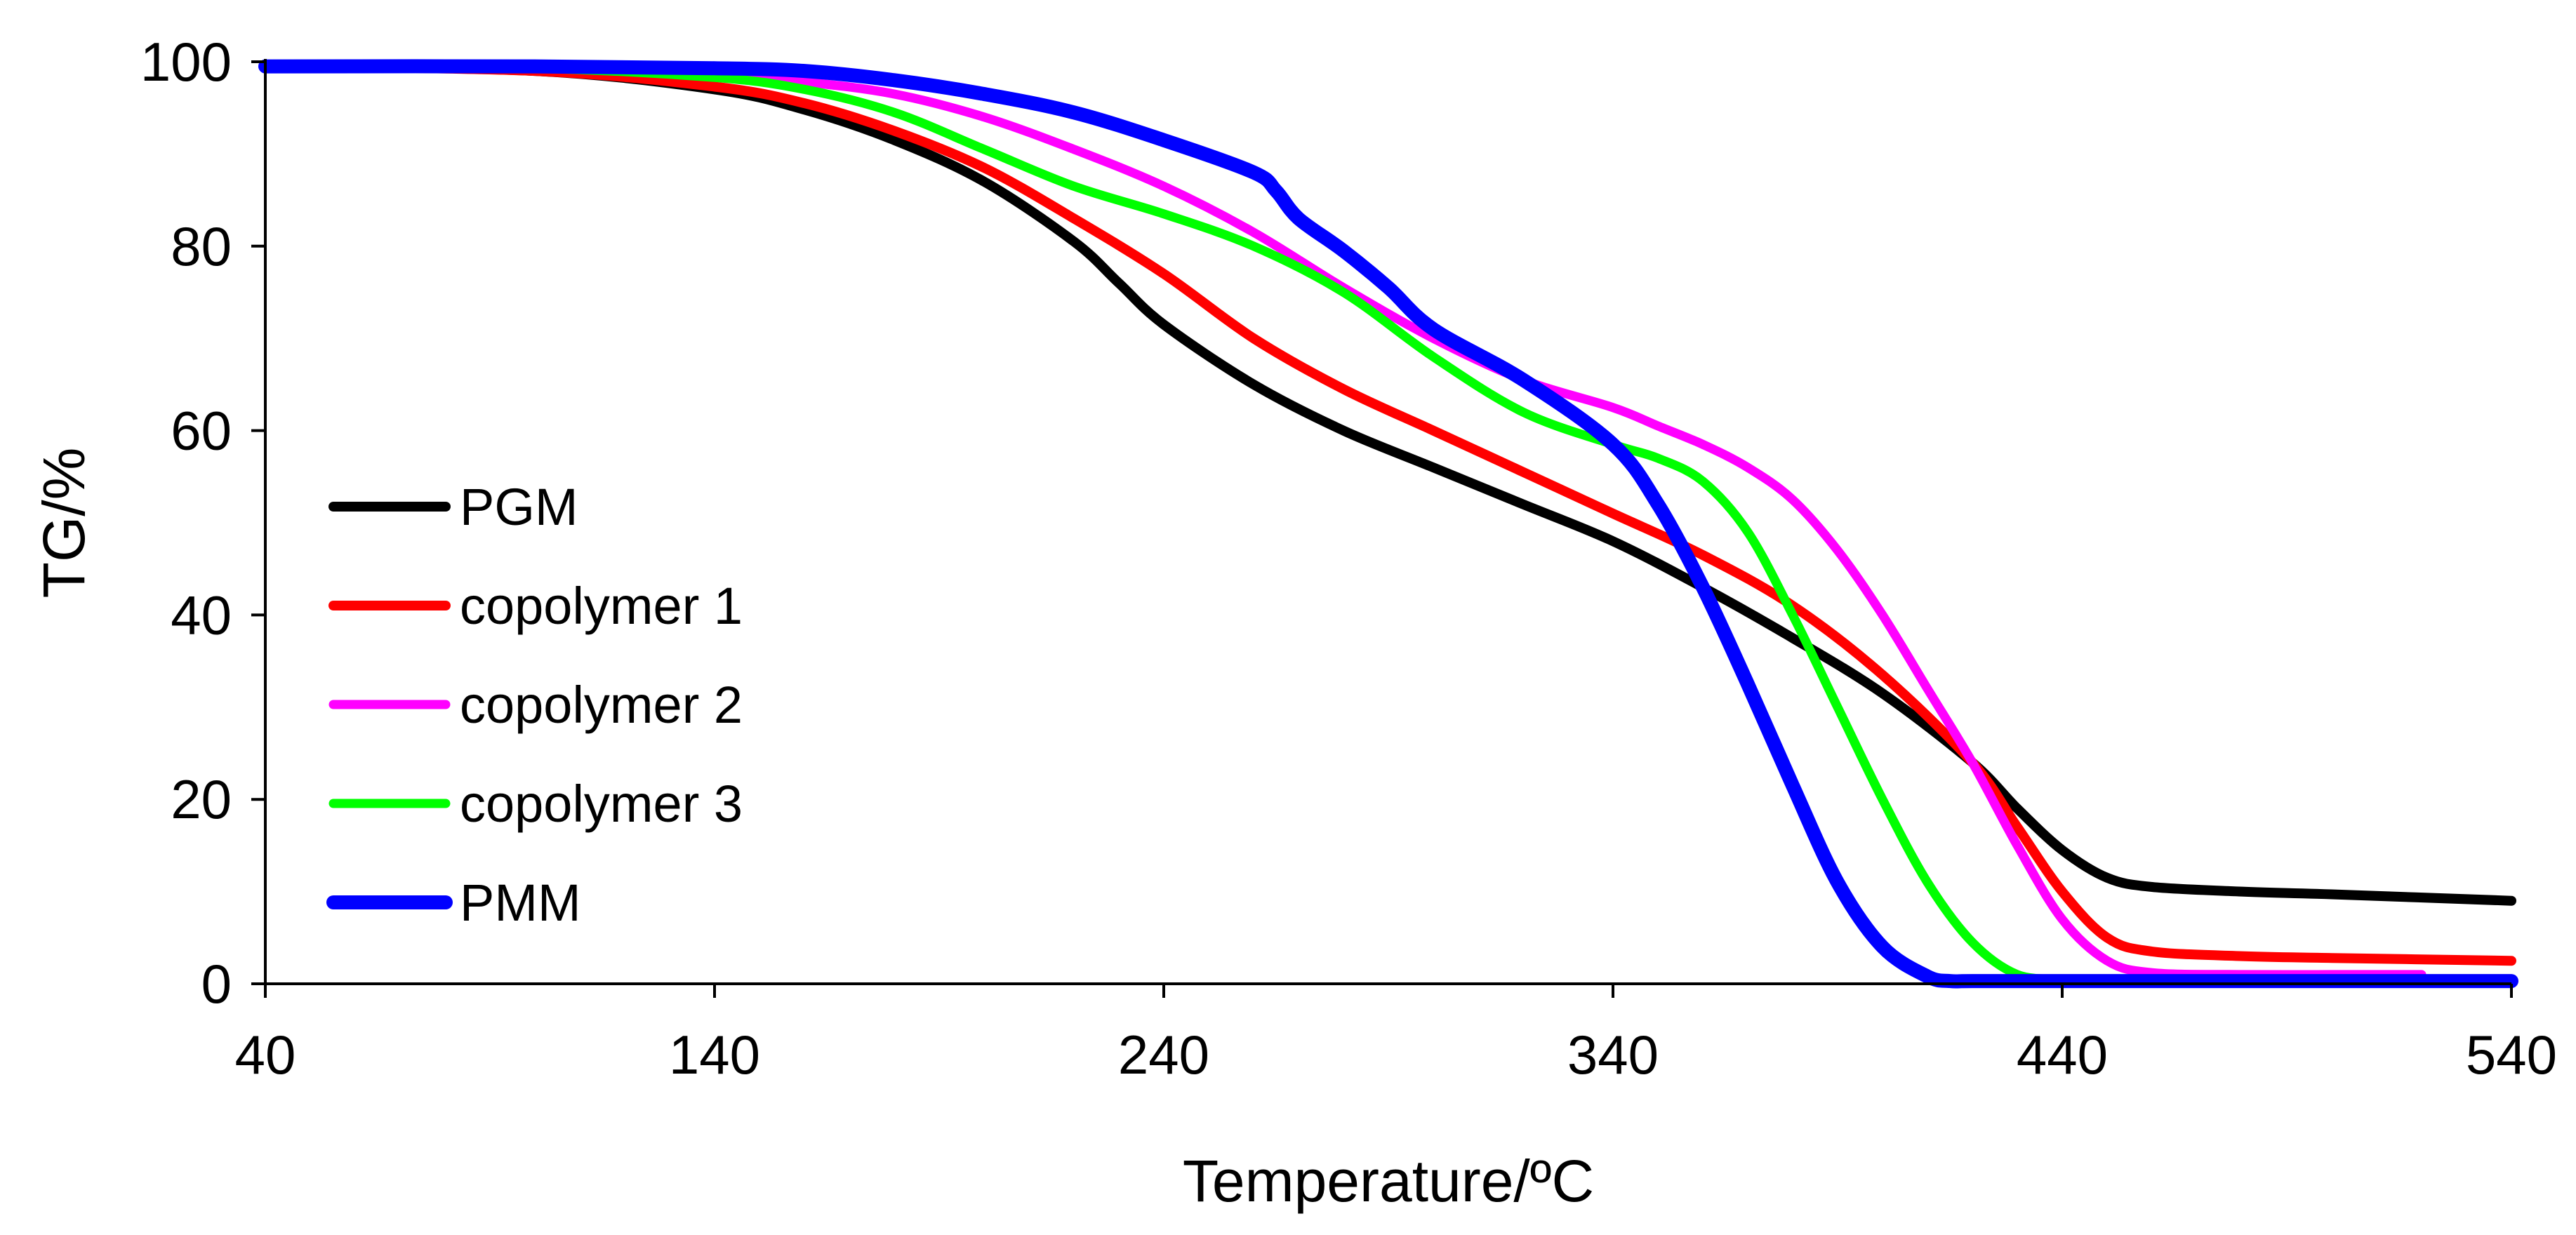  Describe the element at coordinates (202, 246) in the screenshot. I see `y-tick-label: 80` at that location.